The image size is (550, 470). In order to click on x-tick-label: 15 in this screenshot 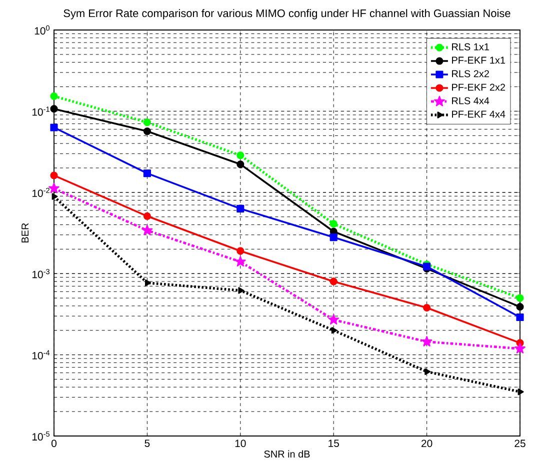, I will do `click(333, 443)`.